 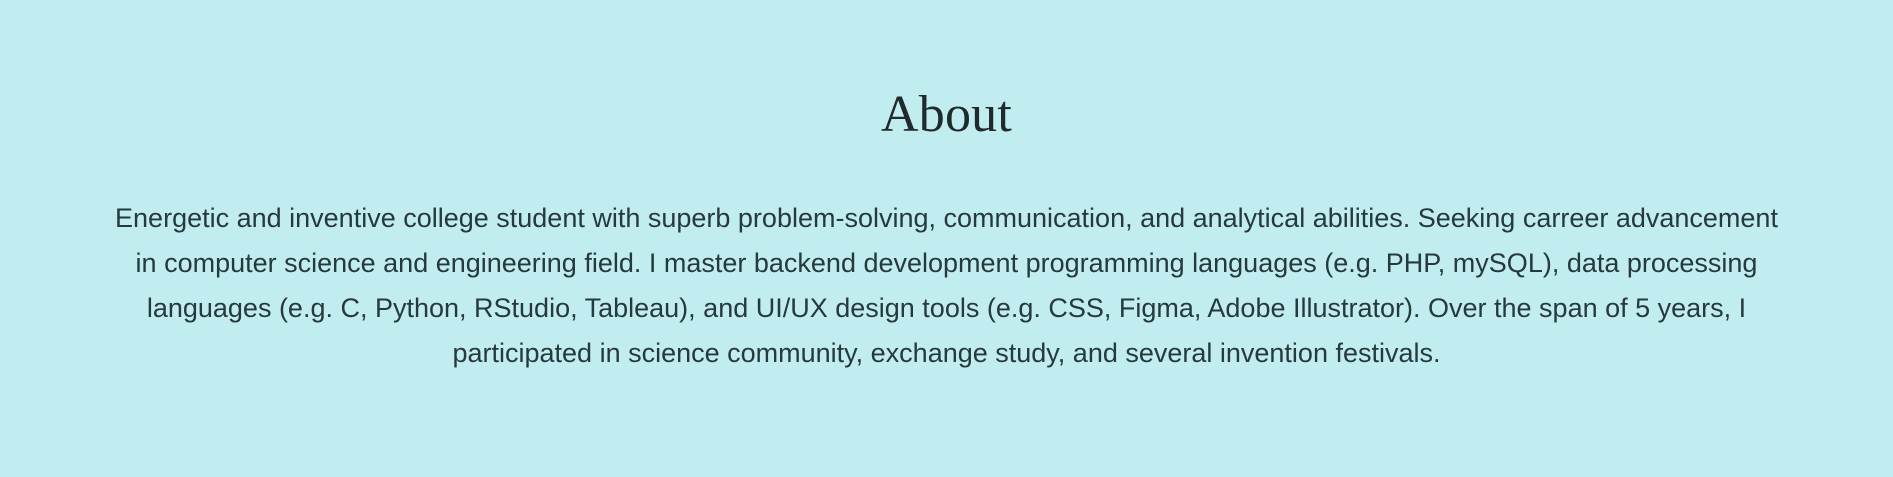 What do you see at coordinates (946, 114) in the screenshot?
I see `about-heading: About` at bounding box center [946, 114].